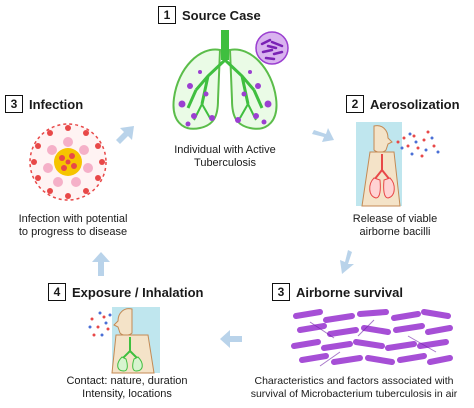  I want to click on step-1-caption-line-2: Tuberculosis, so click(225, 163).